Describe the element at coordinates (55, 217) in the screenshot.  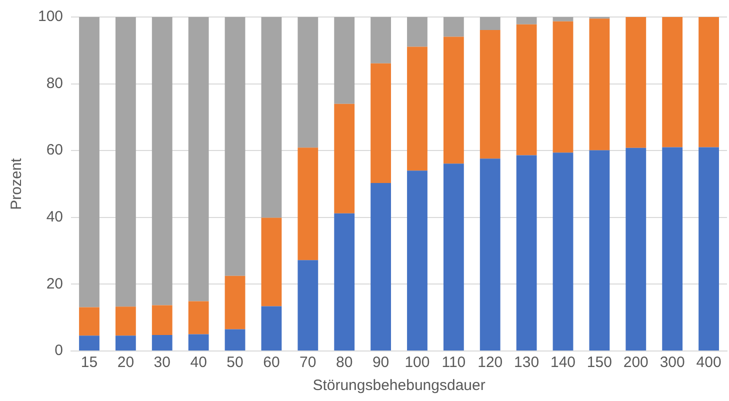
I see `y-tick-label: 40` at that location.